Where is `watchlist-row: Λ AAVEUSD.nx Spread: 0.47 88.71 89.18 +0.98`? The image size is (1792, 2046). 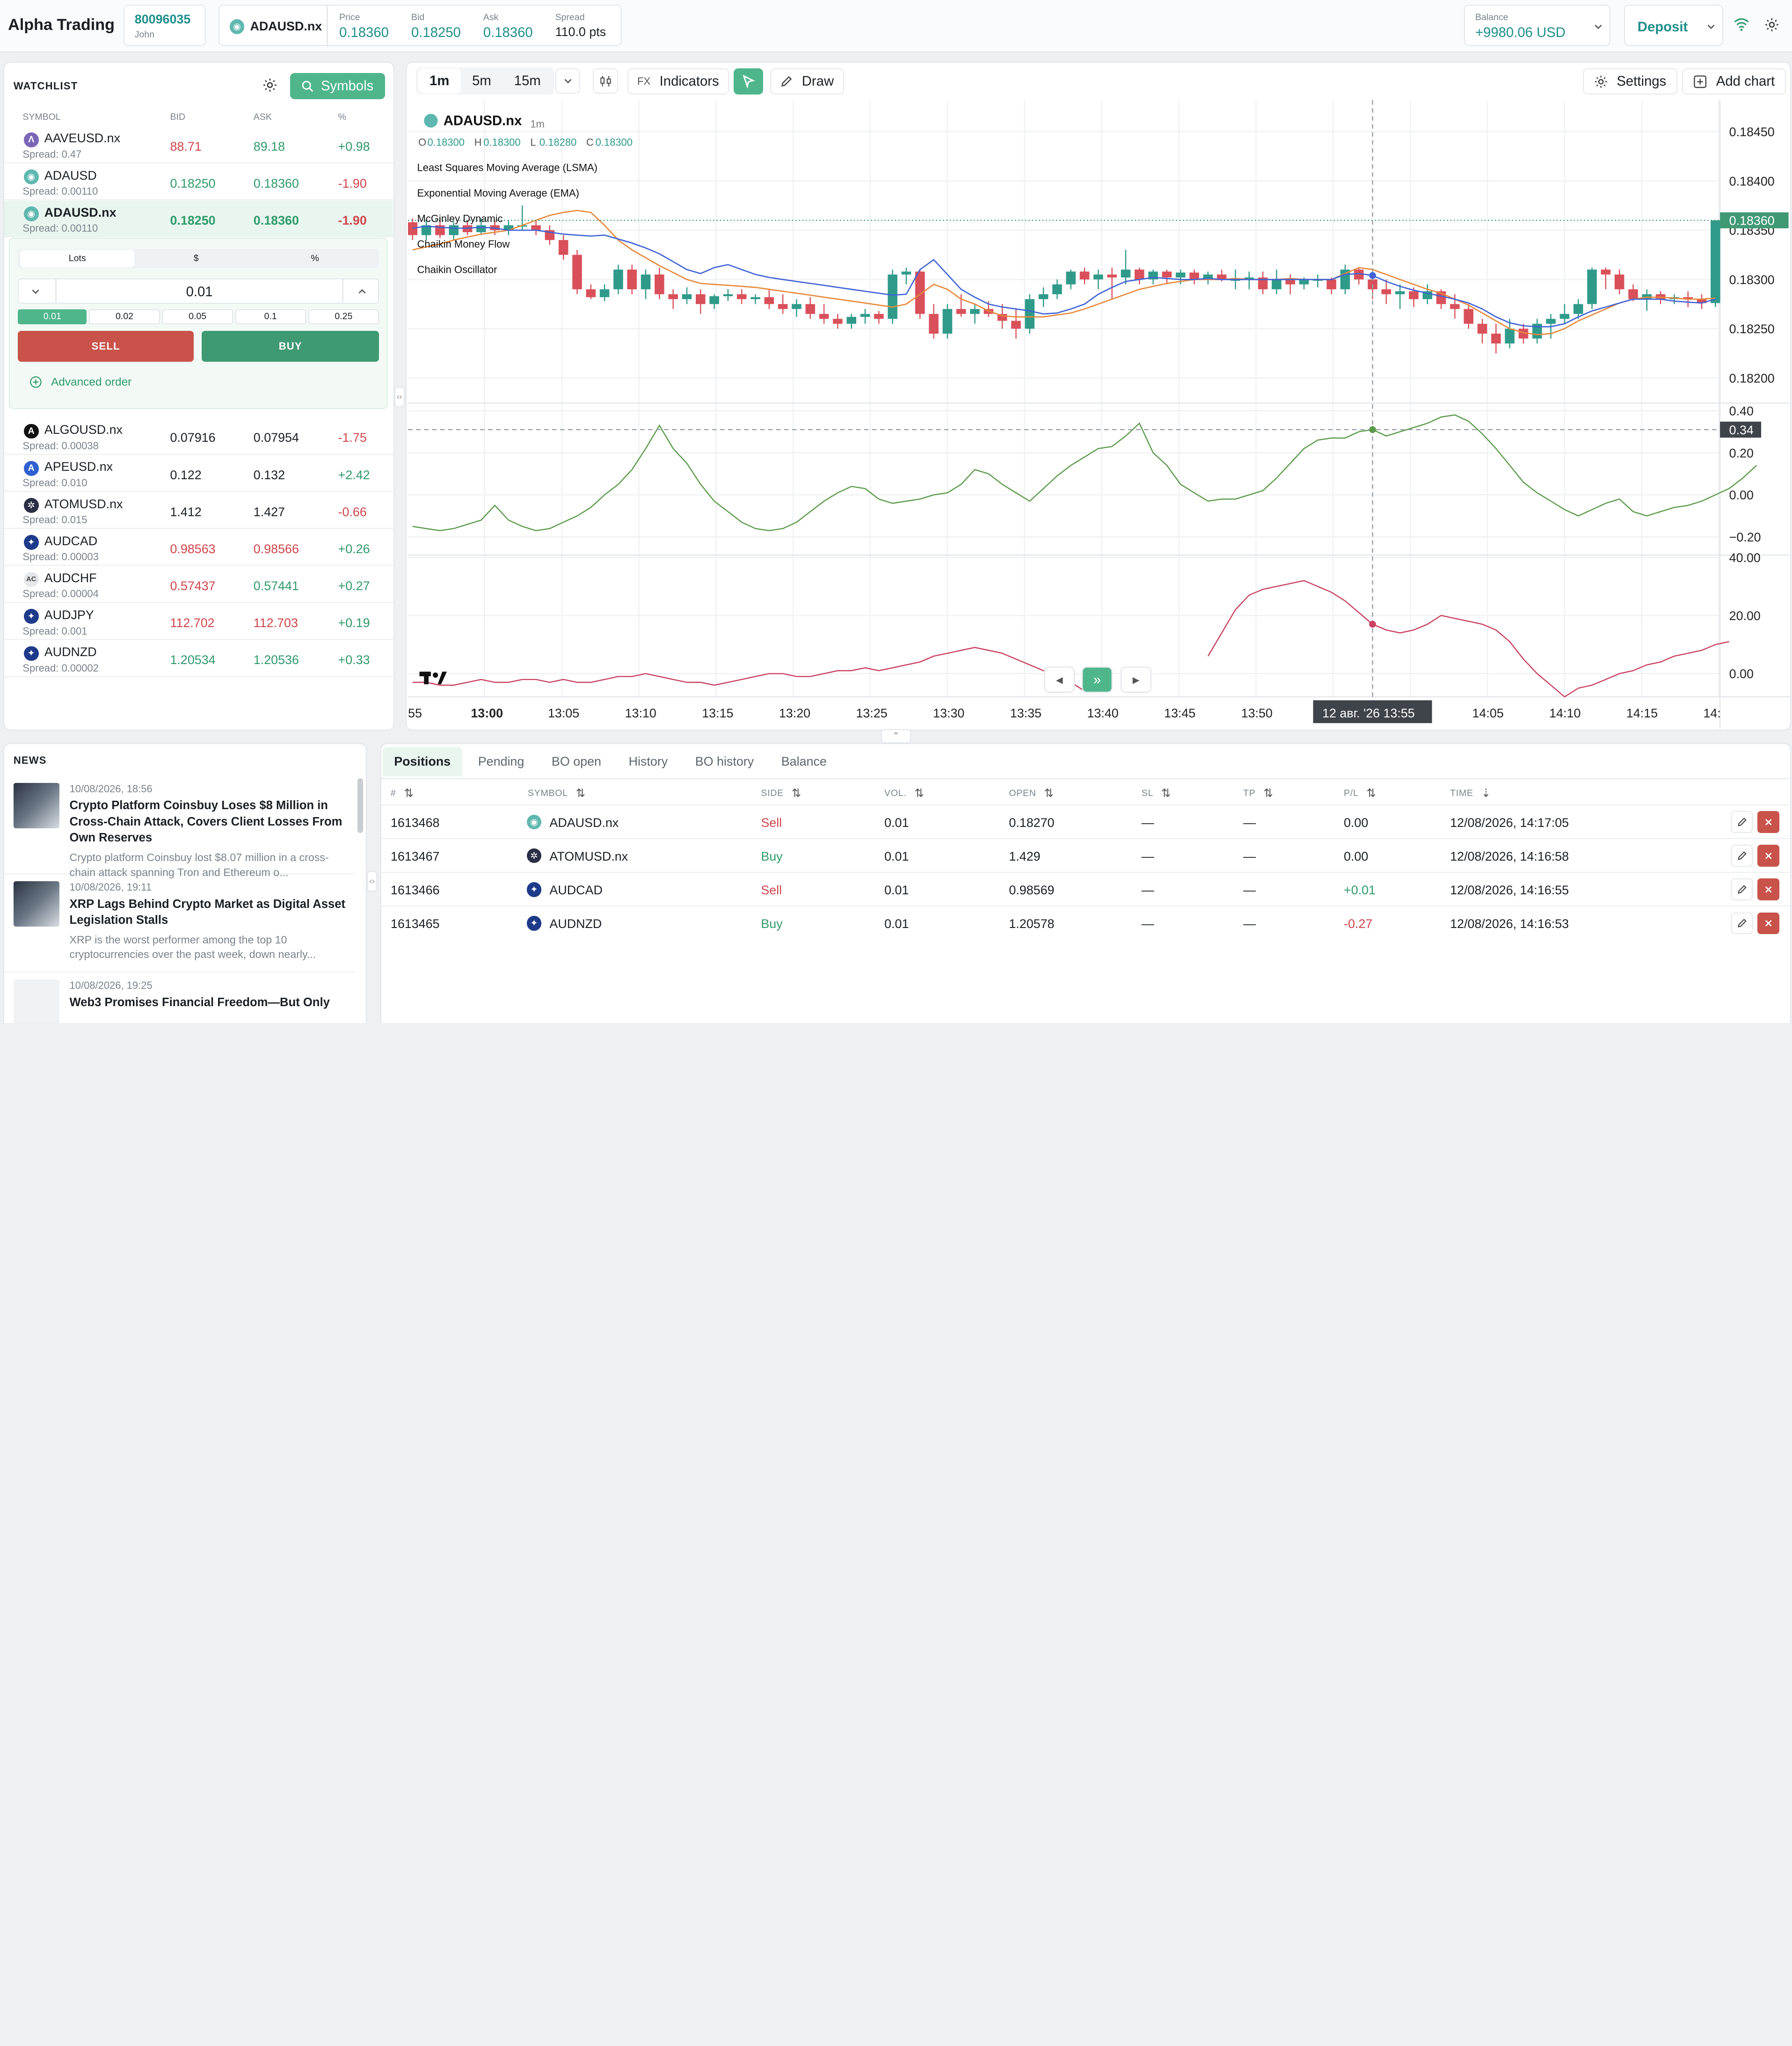
watchlist-row: Λ AAVEUSD.nx Spread: 0.47 88.71 89.18 +0.98 is located at coordinates (198, 145).